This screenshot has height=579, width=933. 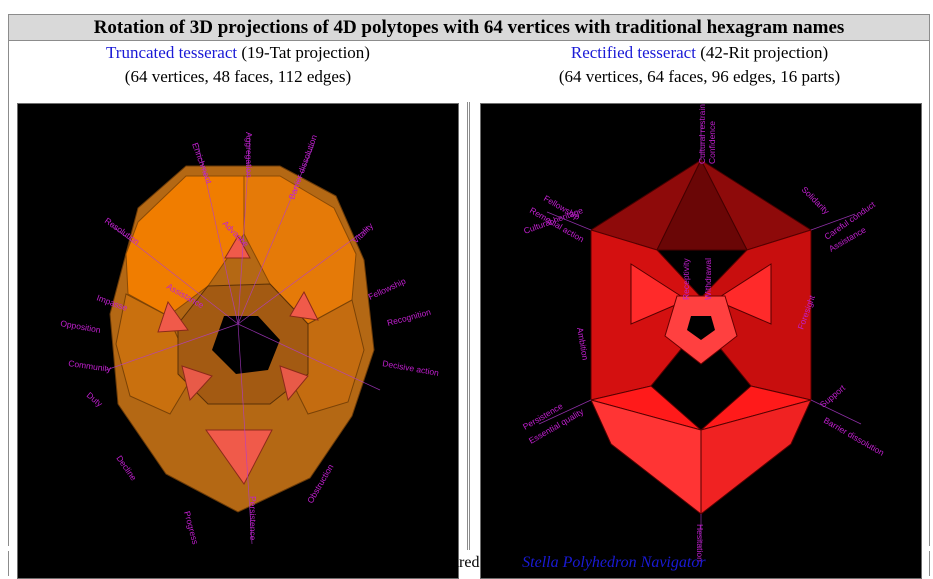 I want to click on right-caption-line1: Rectified tesseract (42-Rit projection), so click(x=699, y=53).